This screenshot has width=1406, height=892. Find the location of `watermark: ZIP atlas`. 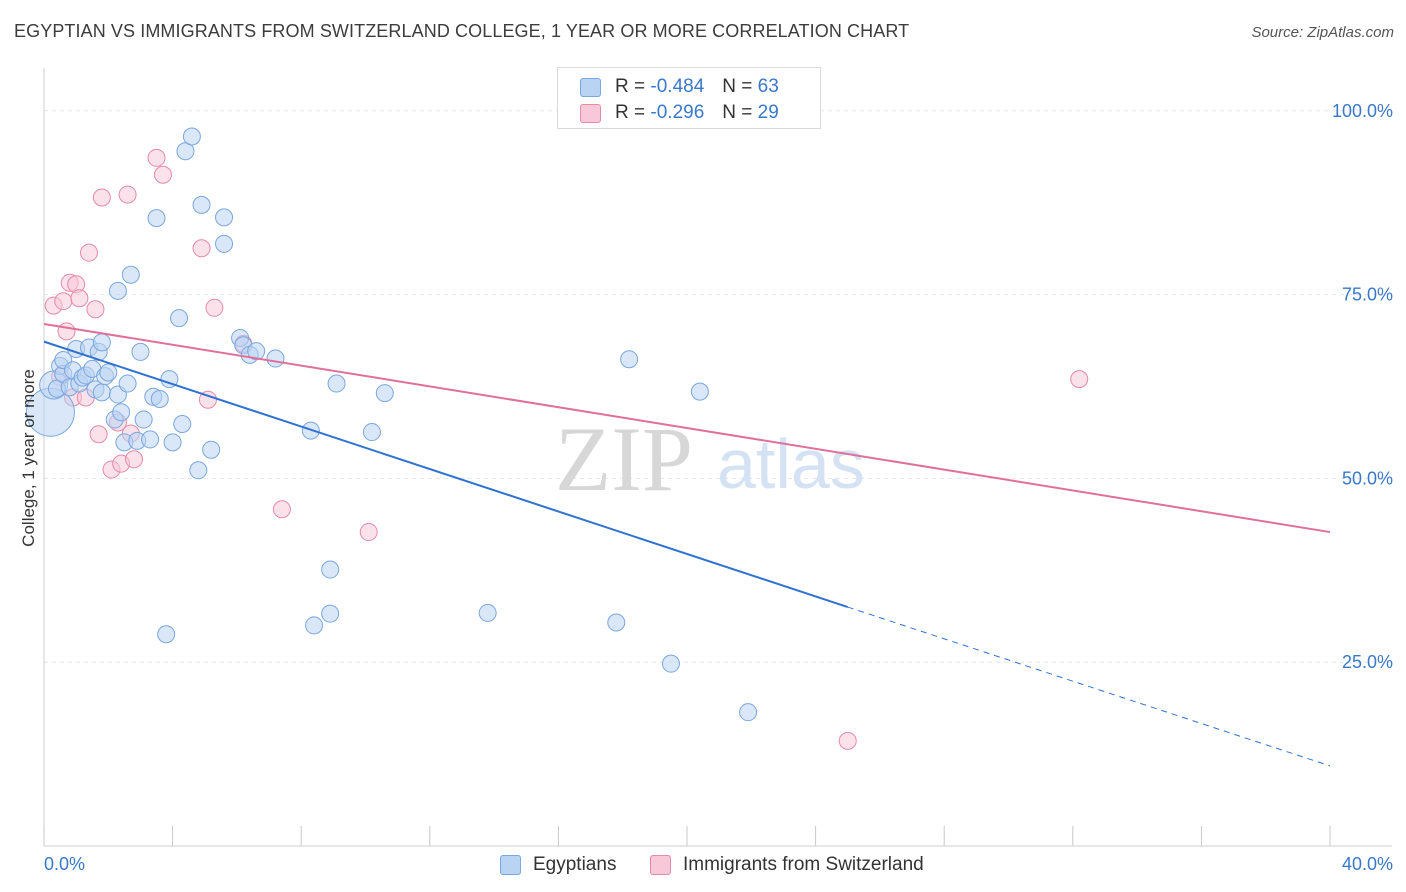

watermark: ZIP atlas is located at coordinates (710, 459).